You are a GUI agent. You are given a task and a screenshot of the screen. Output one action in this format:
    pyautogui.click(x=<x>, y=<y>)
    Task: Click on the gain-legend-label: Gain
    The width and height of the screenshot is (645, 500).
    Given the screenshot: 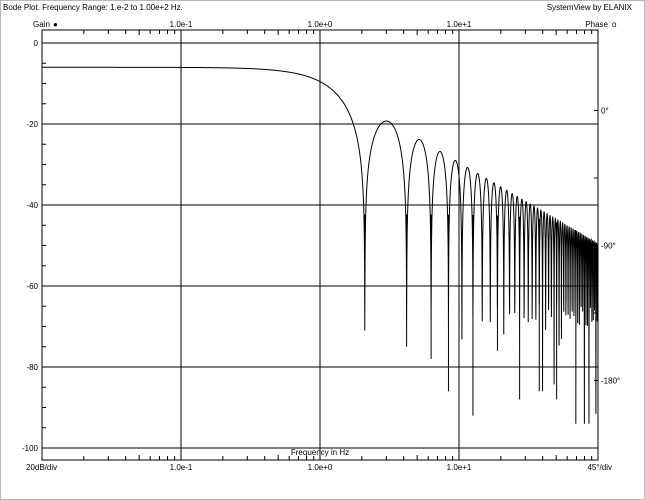 What is the action you would take?
    pyautogui.click(x=41, y=24)
    